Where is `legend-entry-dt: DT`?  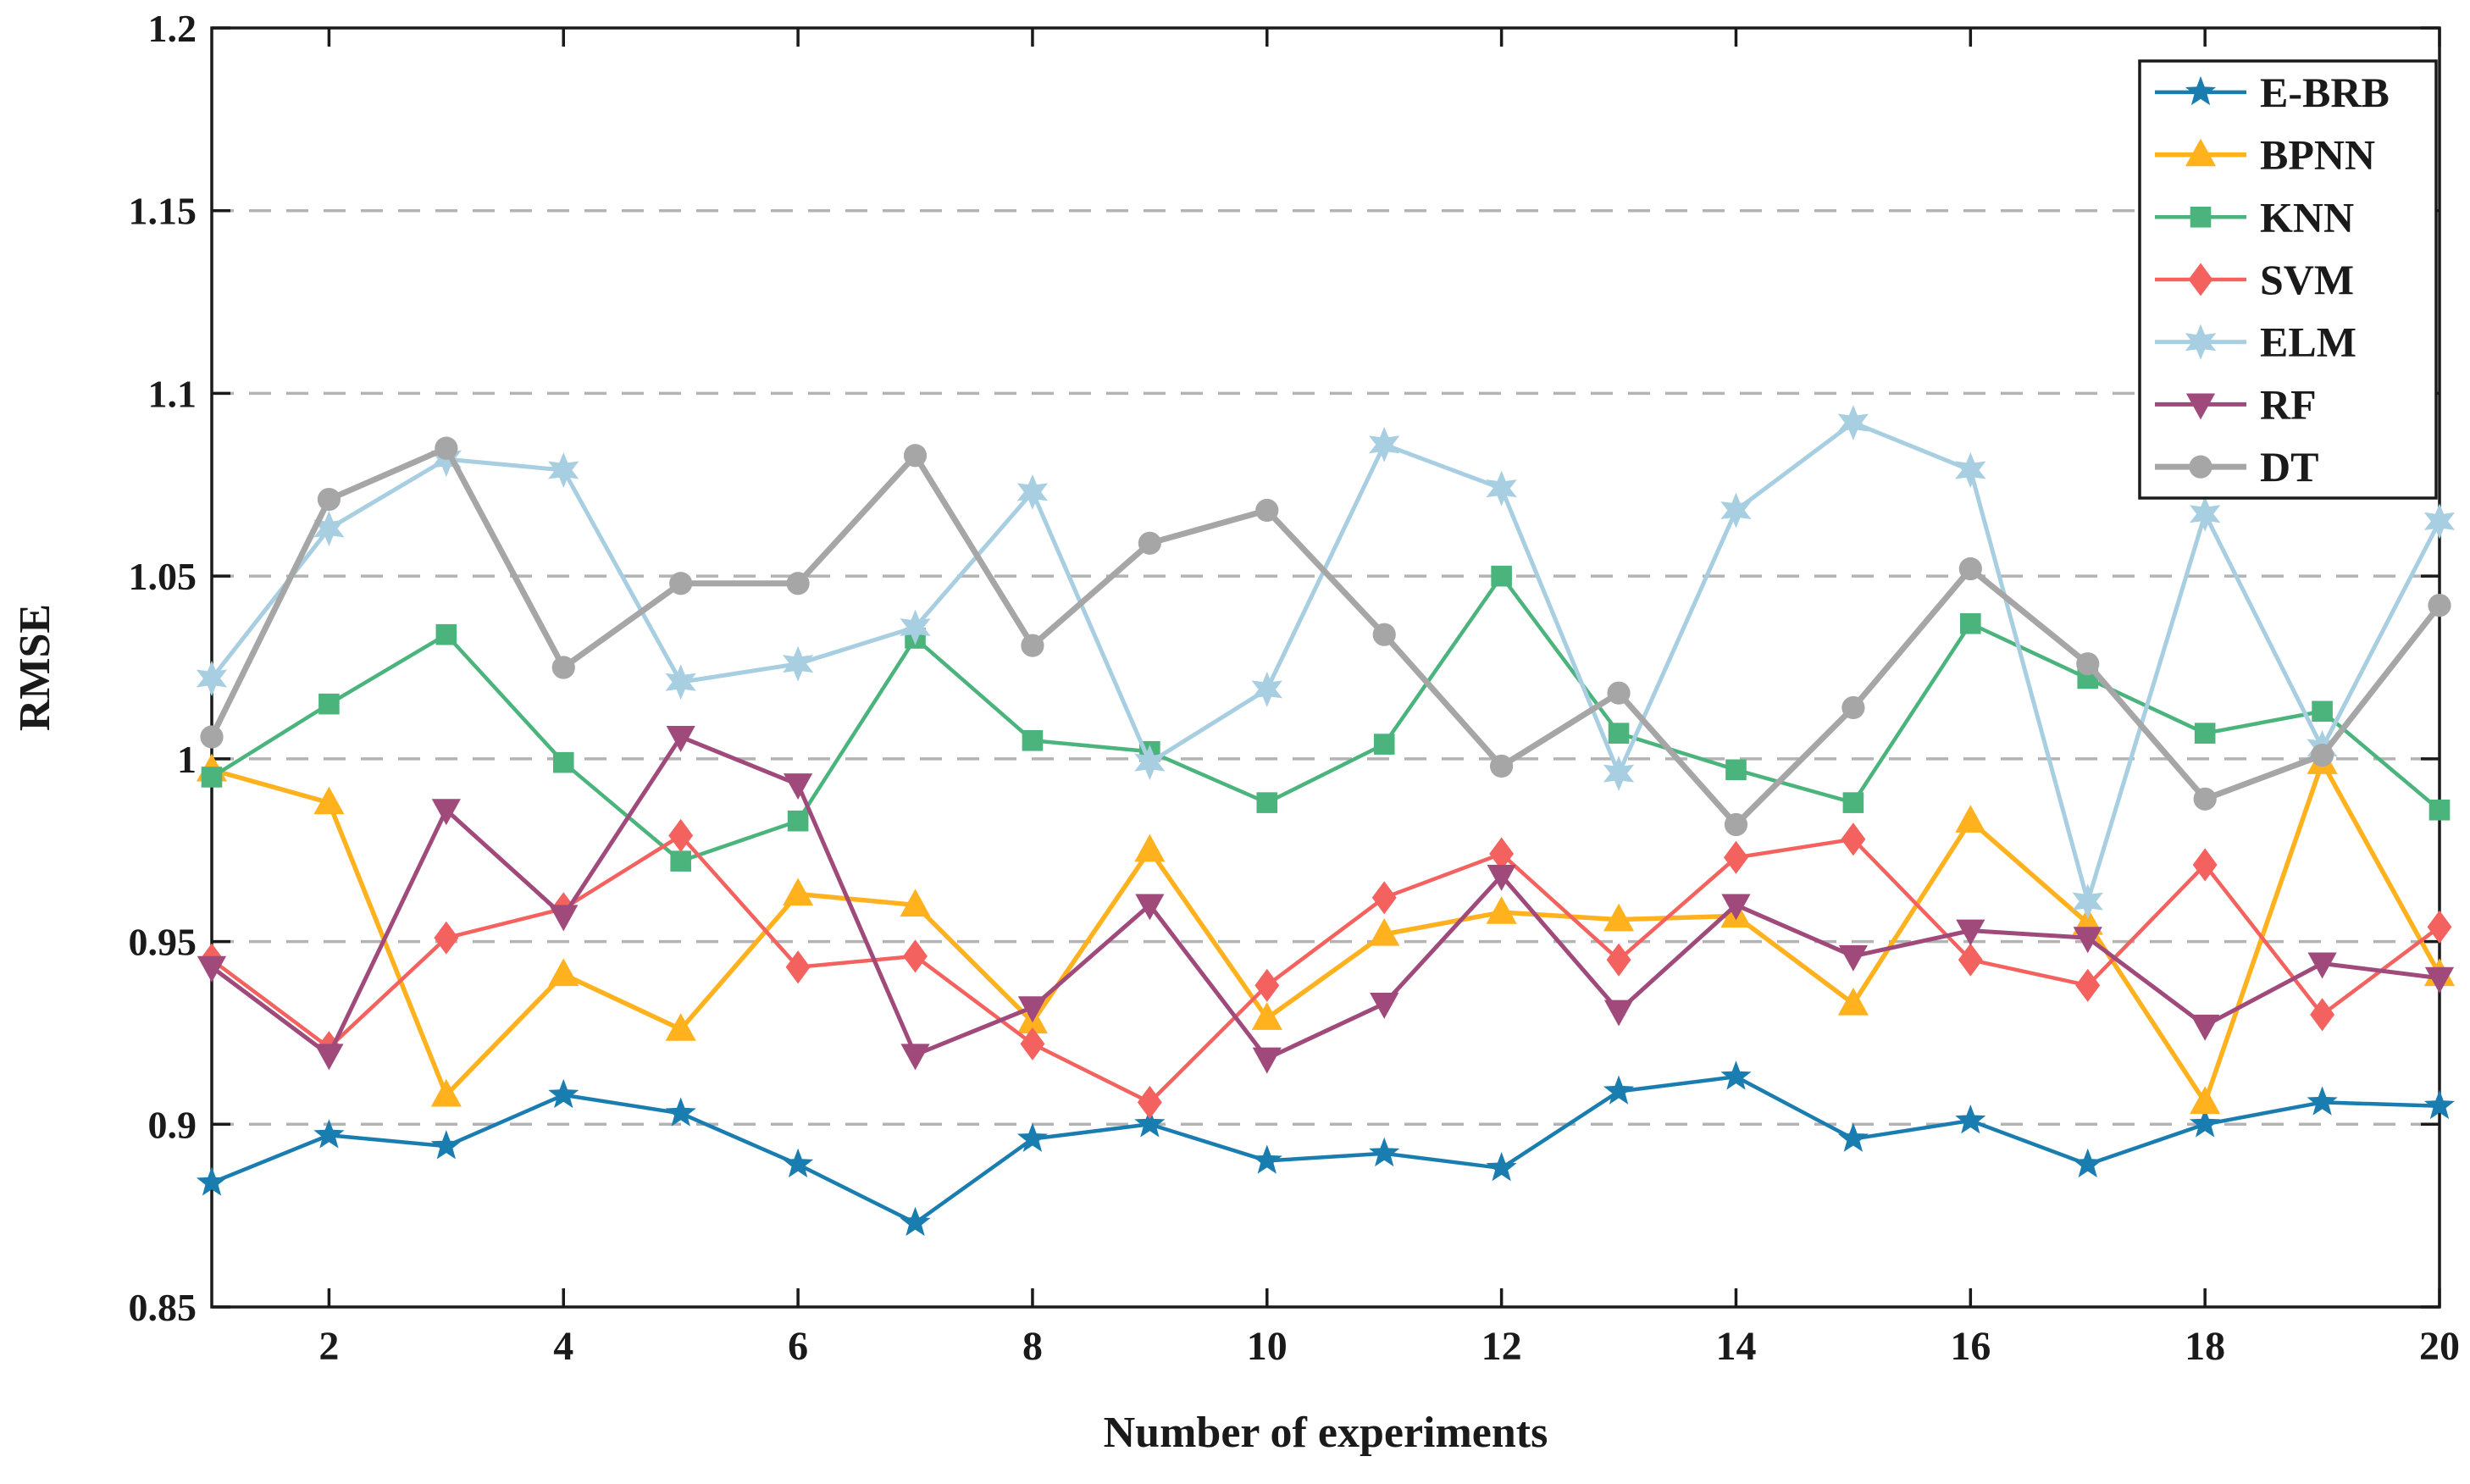 legend-entry-dt: DT is located at coordinates (2236, 466).